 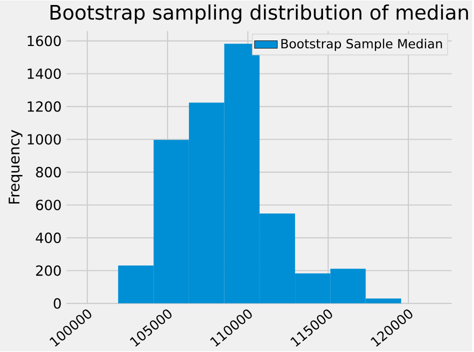 What do you see at coordinates (57, 303) in the screenshot?
I see `y-tick-label: 0` at bounding box center [57, 303].